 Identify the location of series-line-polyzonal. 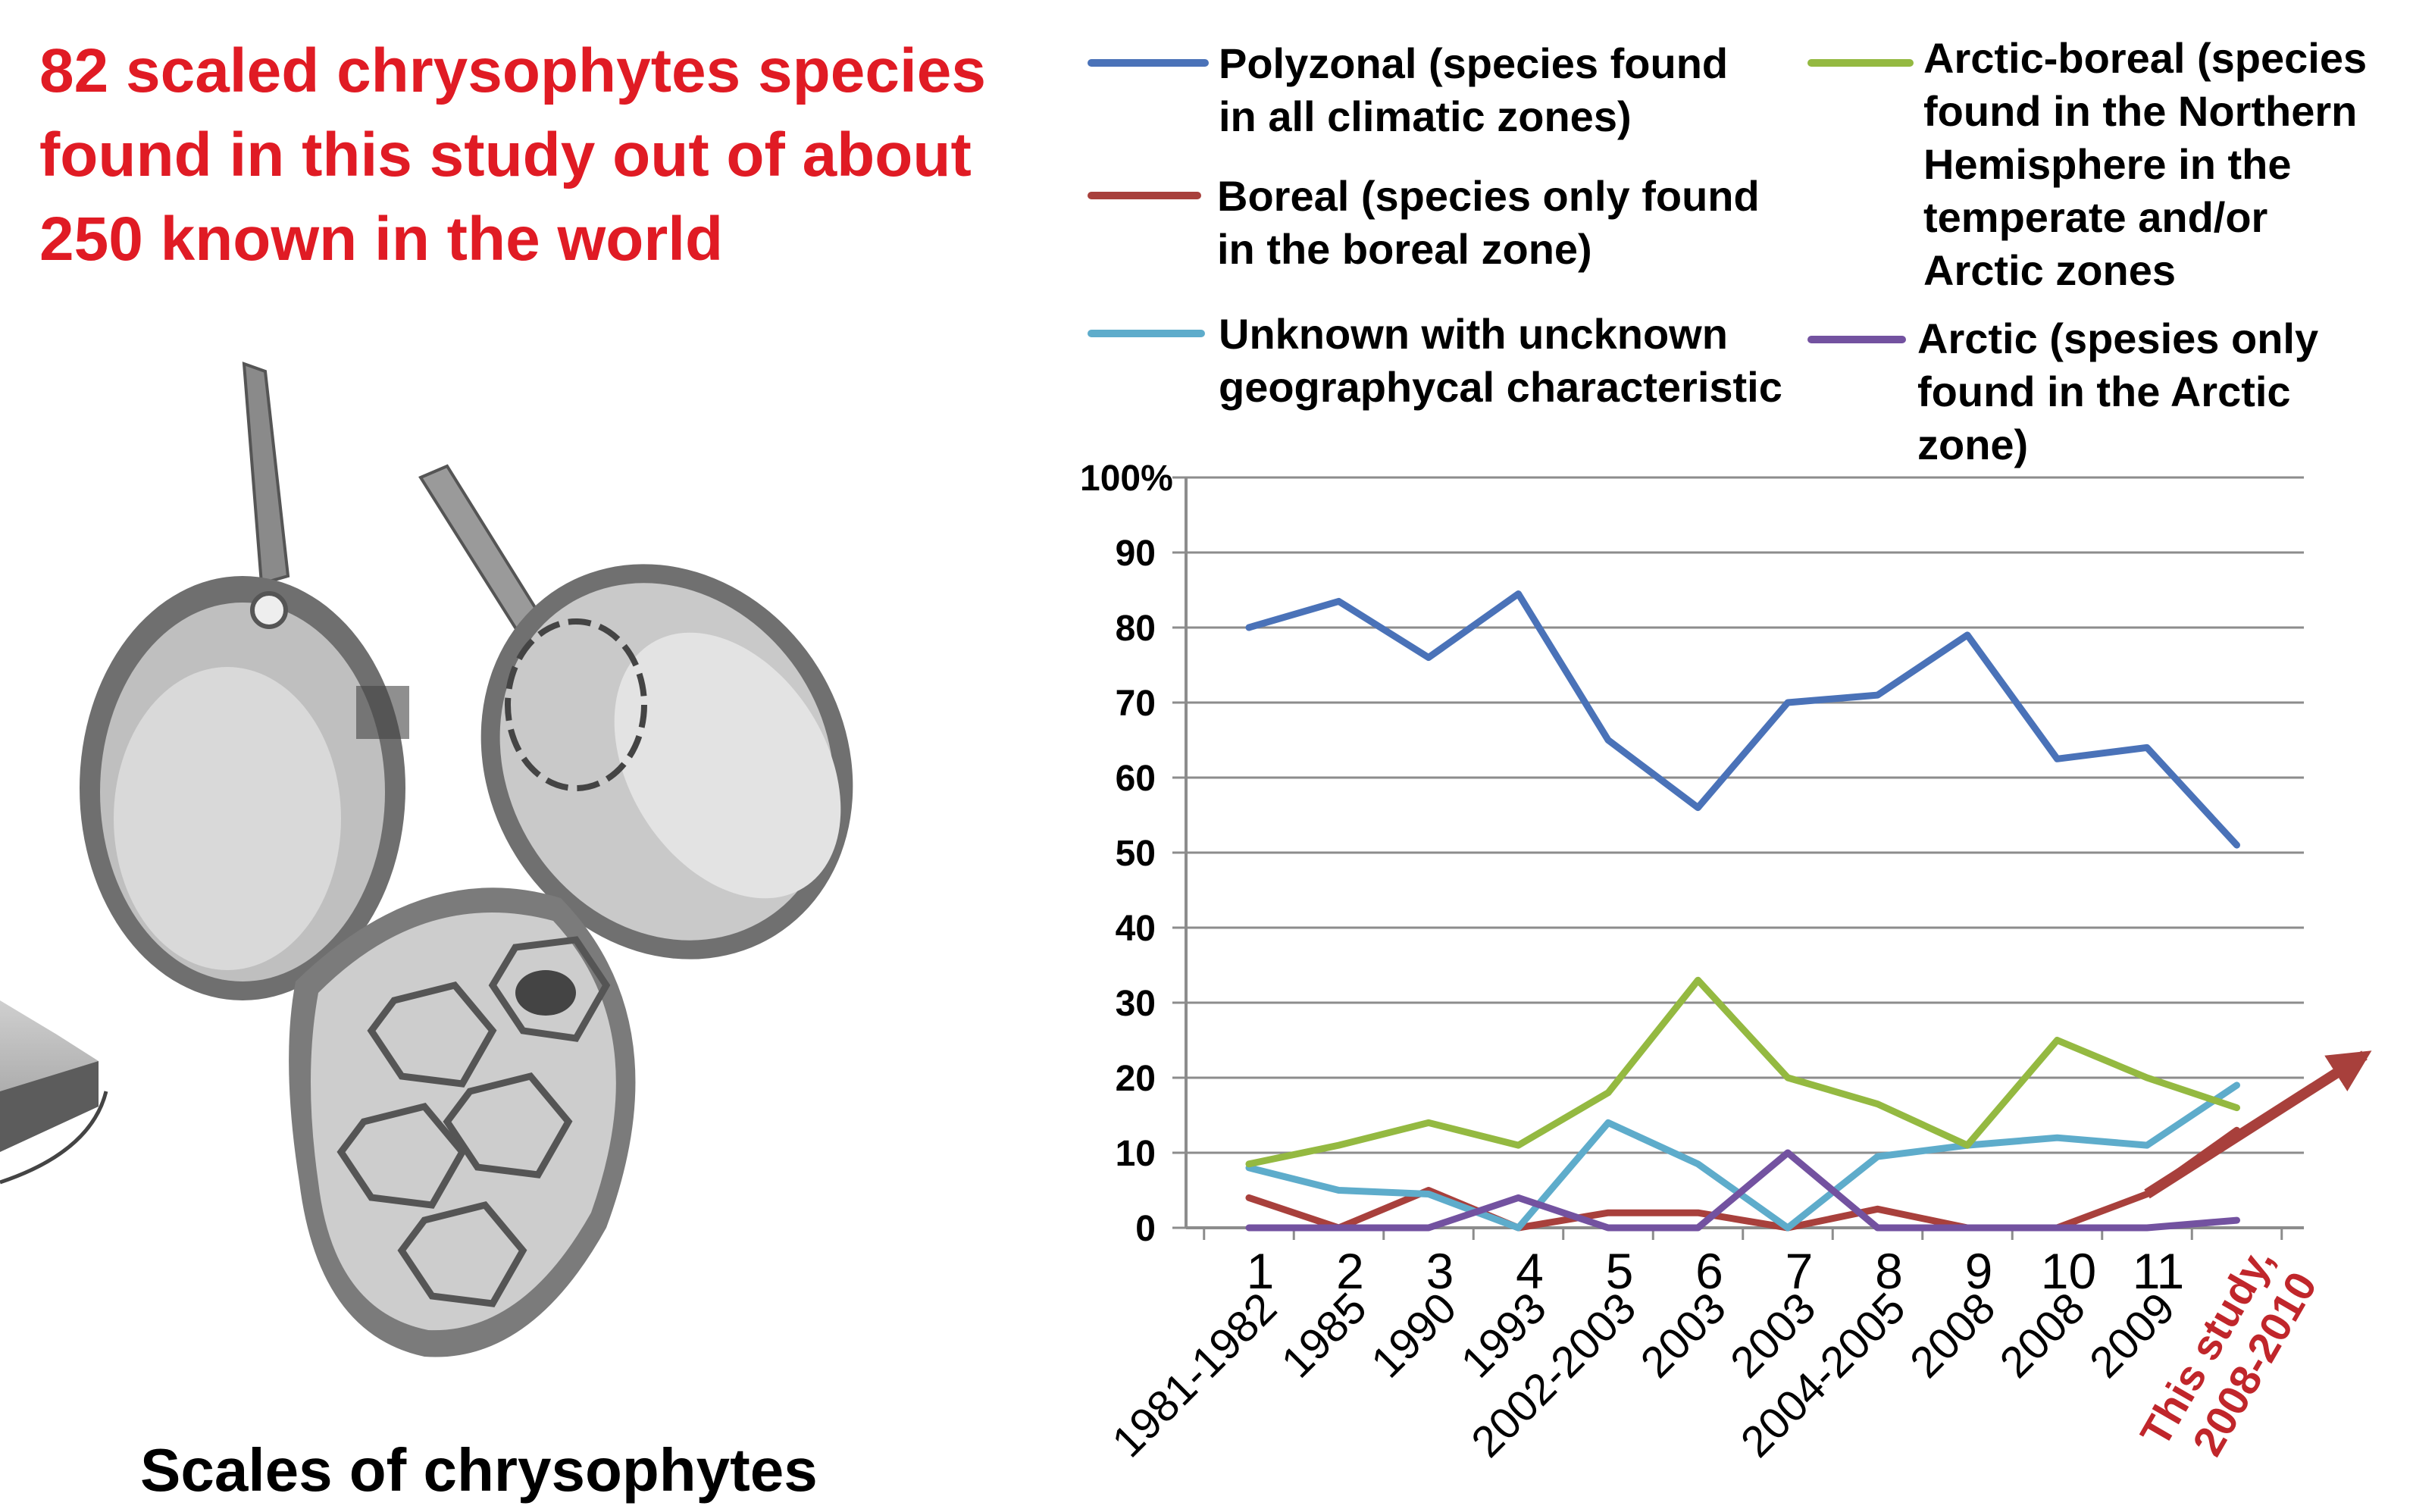
(1742, 719).